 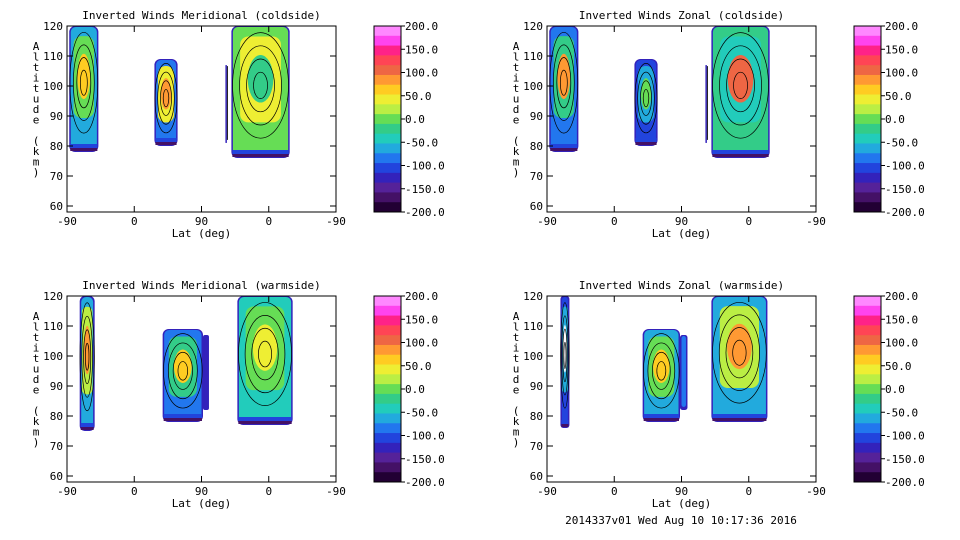 I want to click on colorbar-label: 0.0, so click(x=415, y=389).